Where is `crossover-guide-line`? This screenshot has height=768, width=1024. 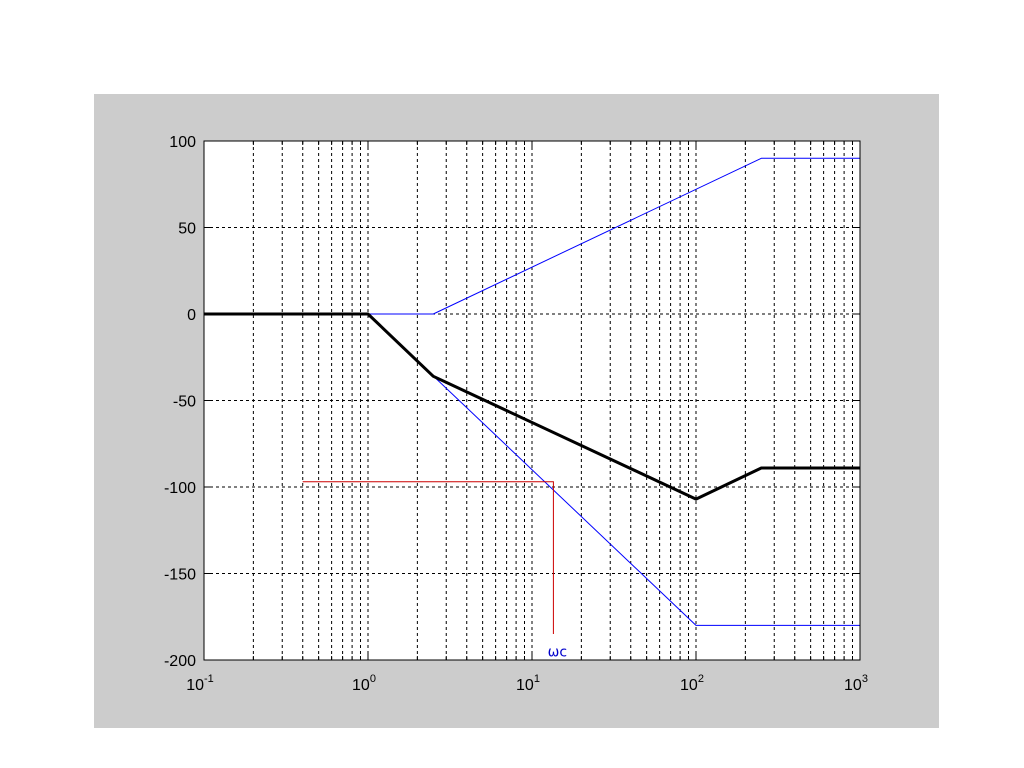 crossover-guide-line is located at coordinates (428, 557).